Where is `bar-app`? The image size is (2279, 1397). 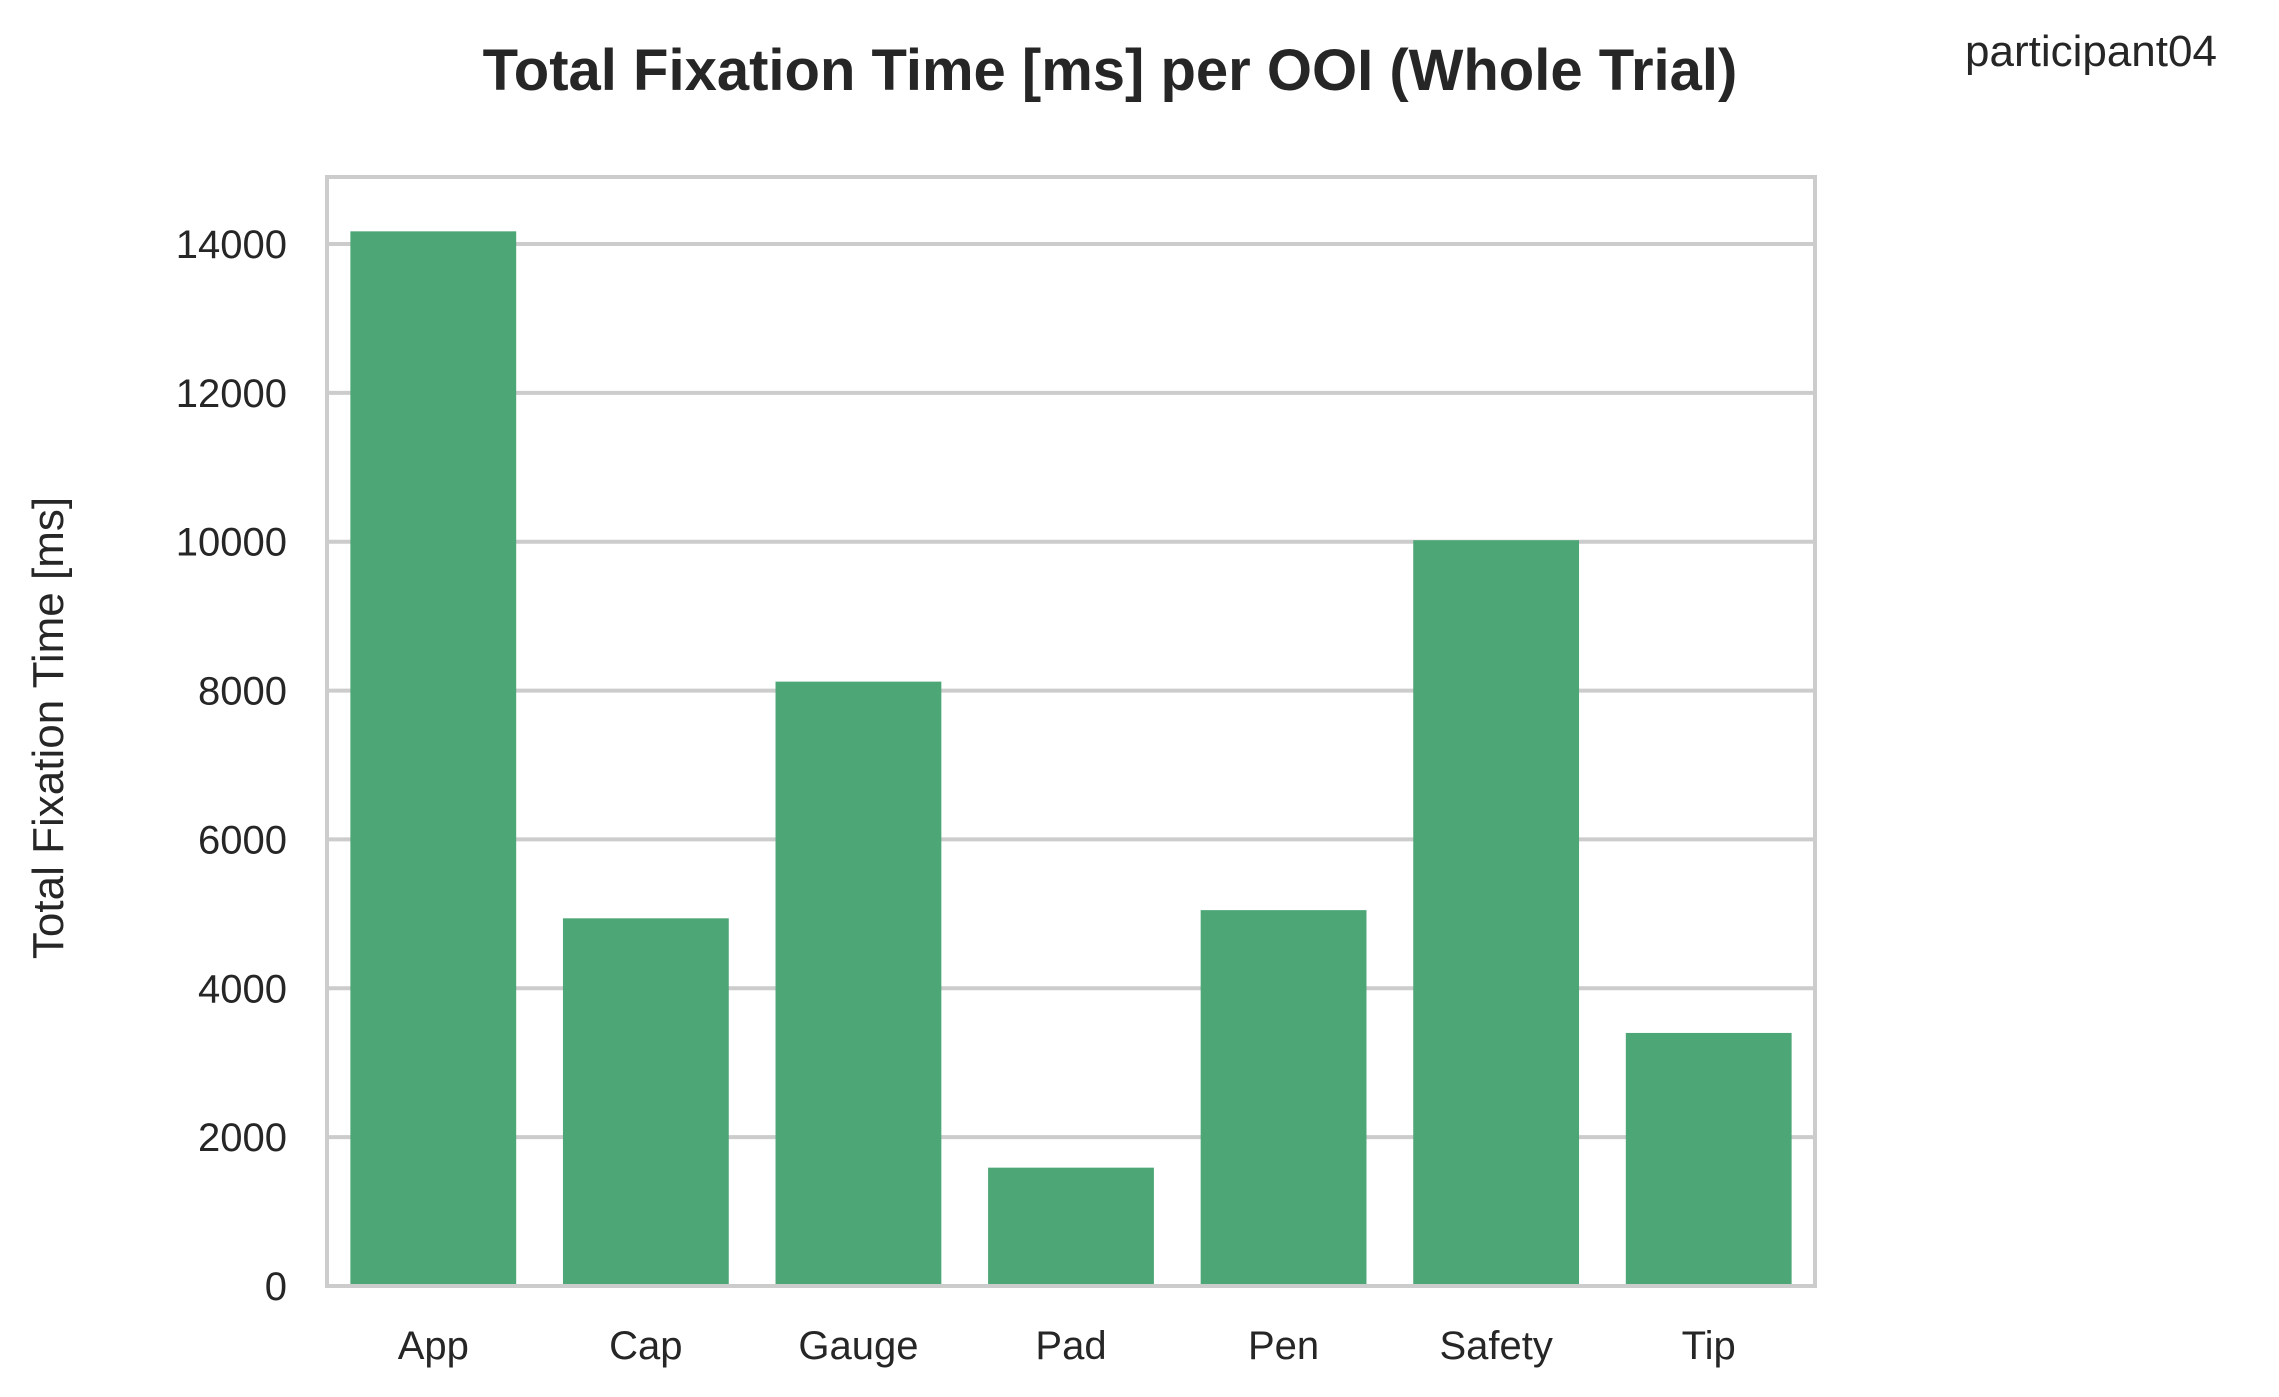
bar-app is located at coordinates (433, 759).